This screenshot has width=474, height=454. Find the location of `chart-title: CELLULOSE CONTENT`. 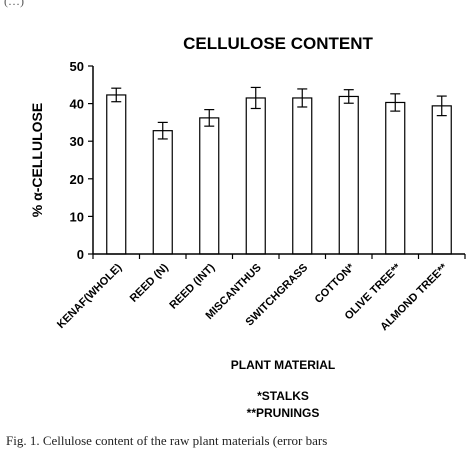

chart-title: CELLULOSE CONTENT is located at coordinates (278, 43).